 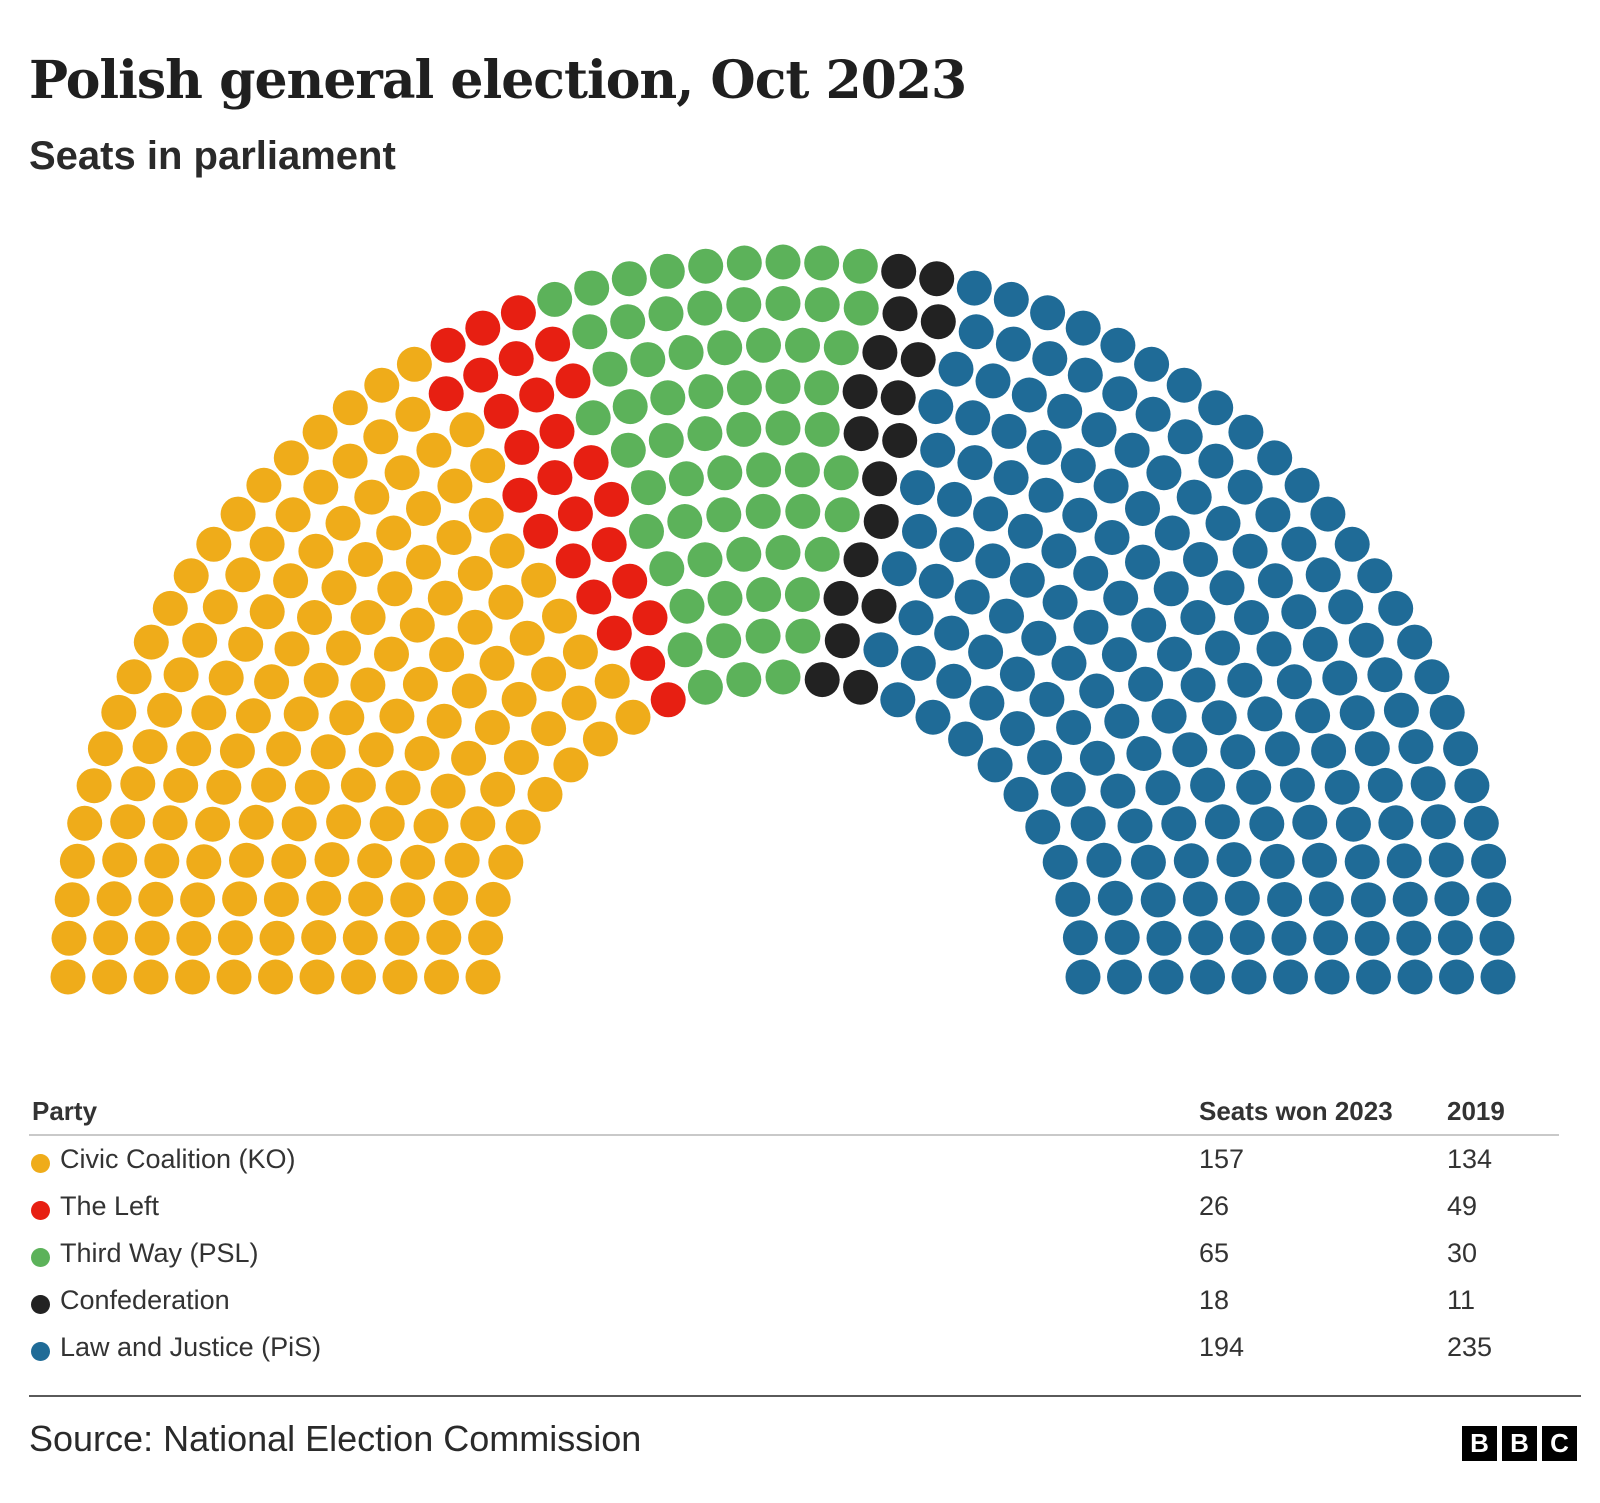 What do you see at coordinates (1519, 1443) in the screenshot?
I see `bbc-logo: B B C` at bounding box center [1519, 1443].